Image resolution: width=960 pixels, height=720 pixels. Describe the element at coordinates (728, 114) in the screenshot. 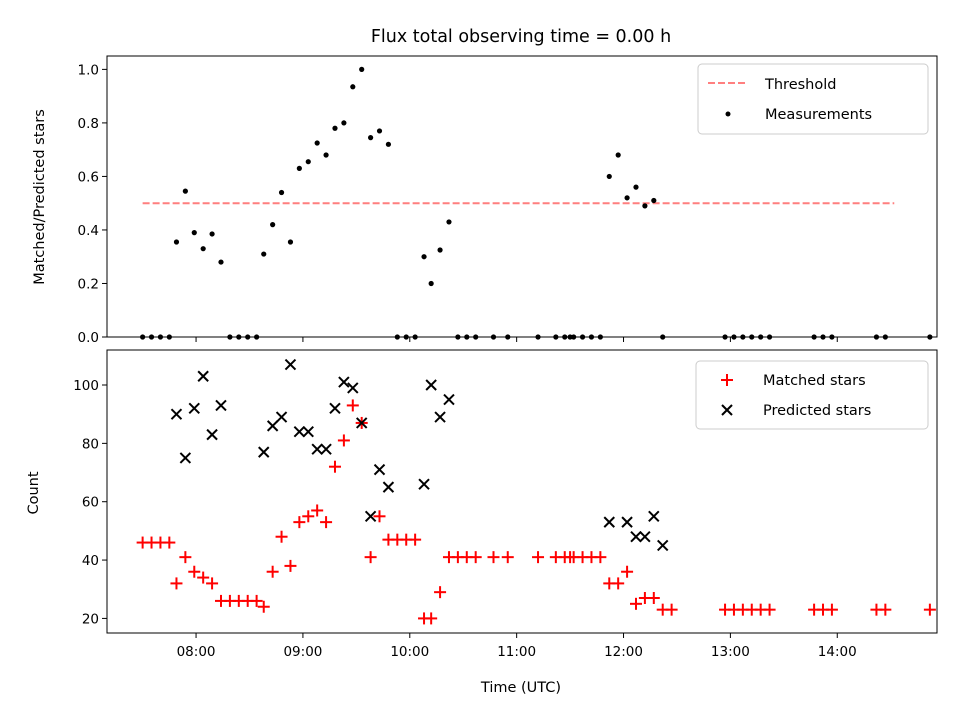

I see `measurements-legend-marker` at that location.